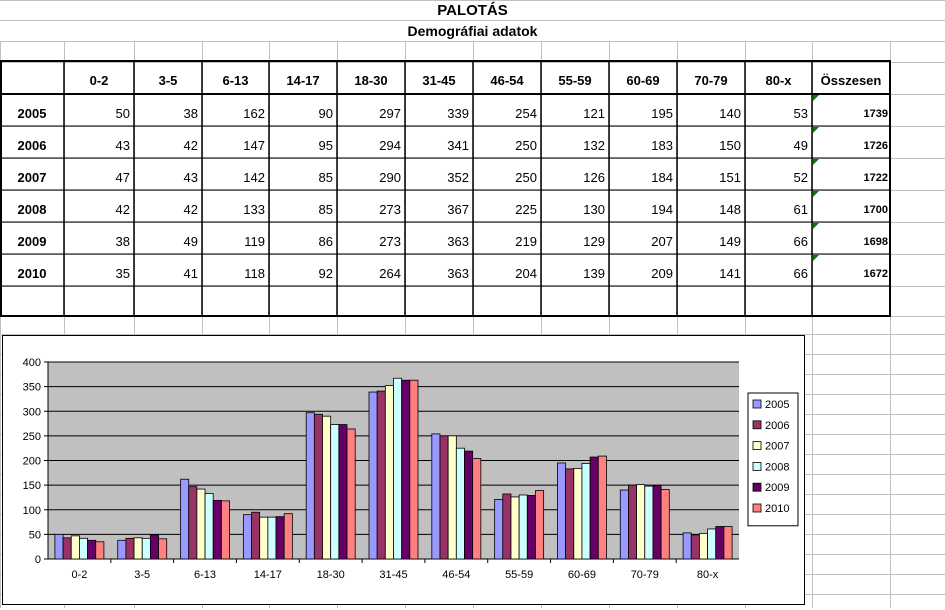 The width and height of the screenshot is (945, 610). I want to click on table-cell: 162, so click(254, 113).